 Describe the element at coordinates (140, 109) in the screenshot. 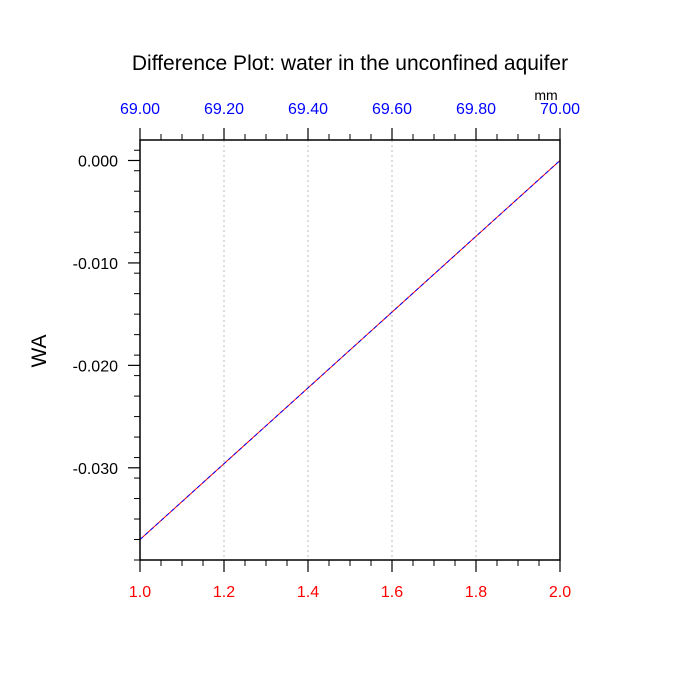

I see `top-x-tick-label: 69.00` at that location.